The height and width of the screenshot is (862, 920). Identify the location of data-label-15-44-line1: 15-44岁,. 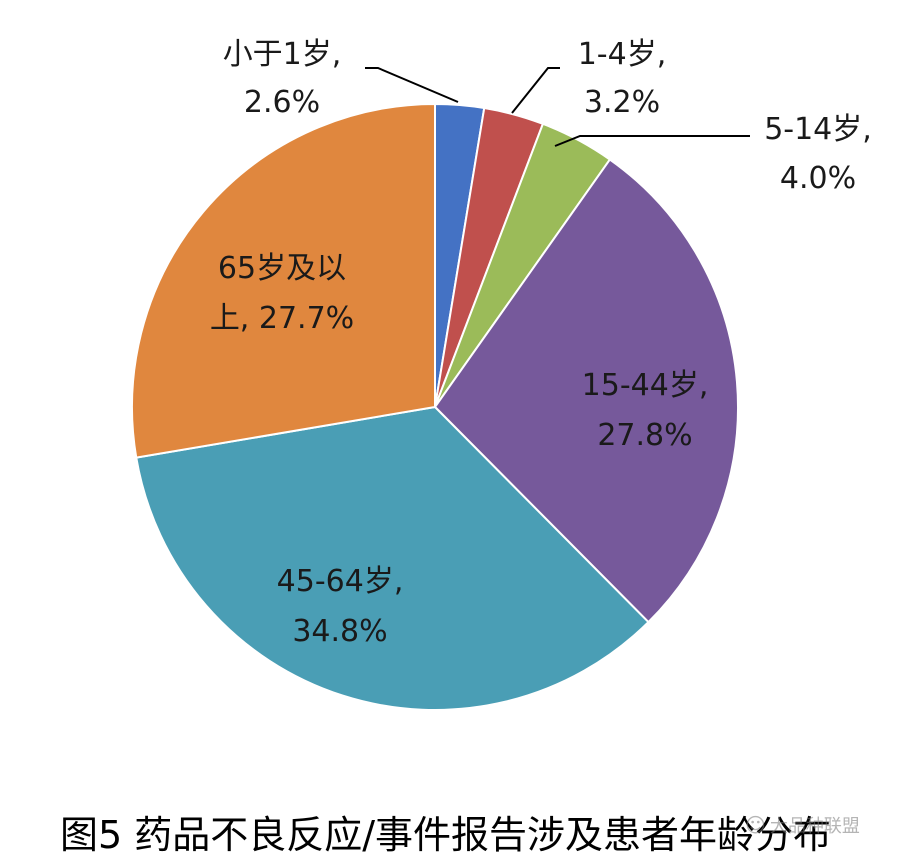
(645, 385).